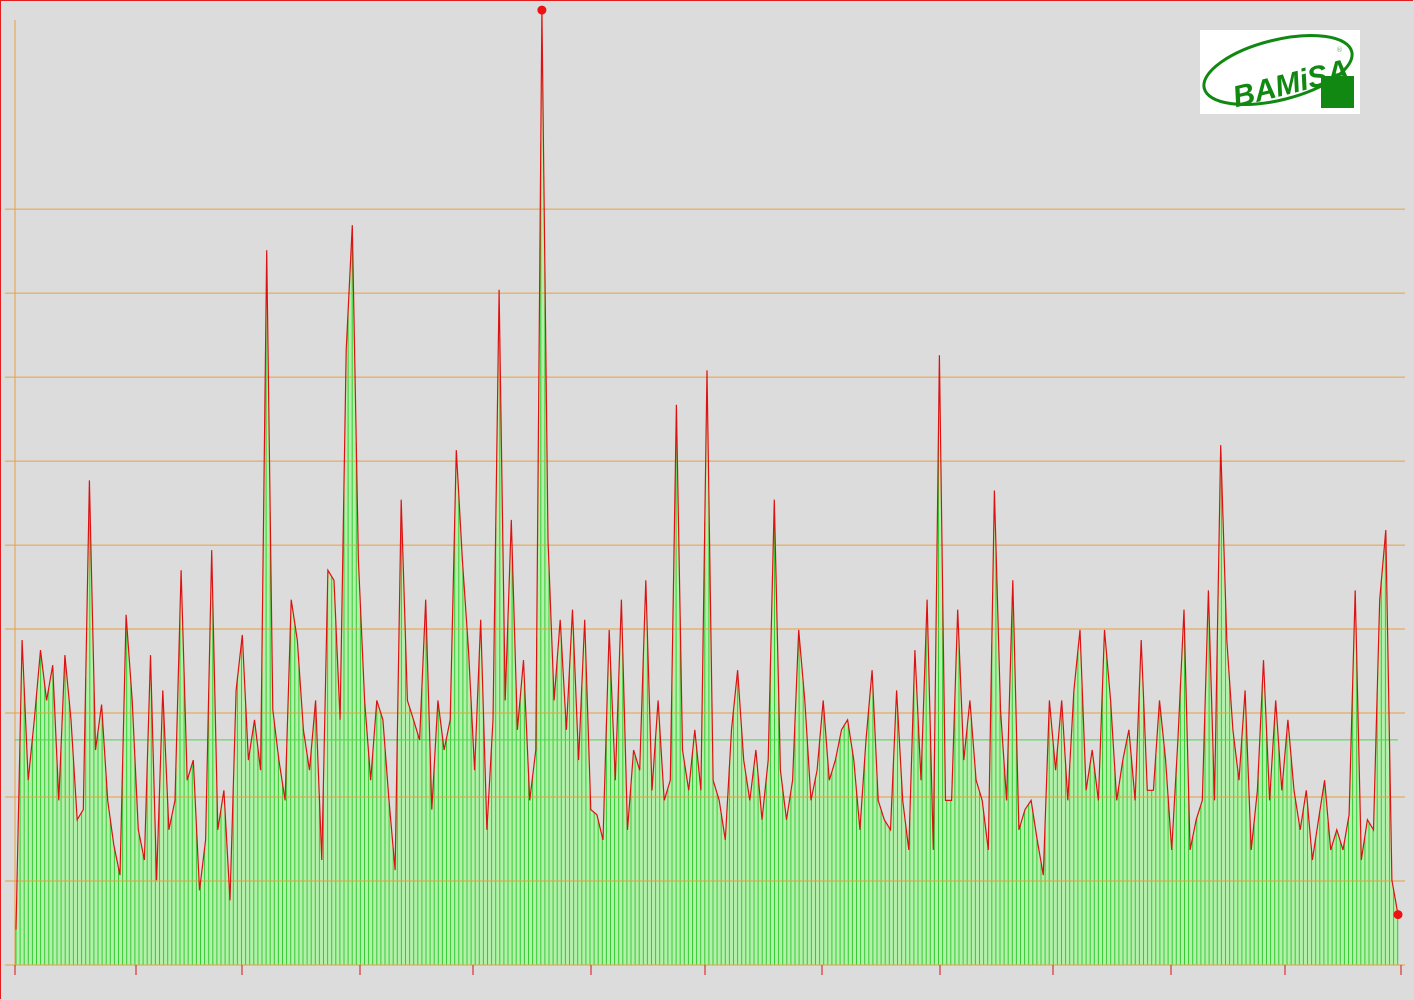 The width and height of the screenshot is (1414, 1000). What do you see at coordinates (542, 10) in the screenshot?
I see `max-marker` at bounding box center [542, 10].